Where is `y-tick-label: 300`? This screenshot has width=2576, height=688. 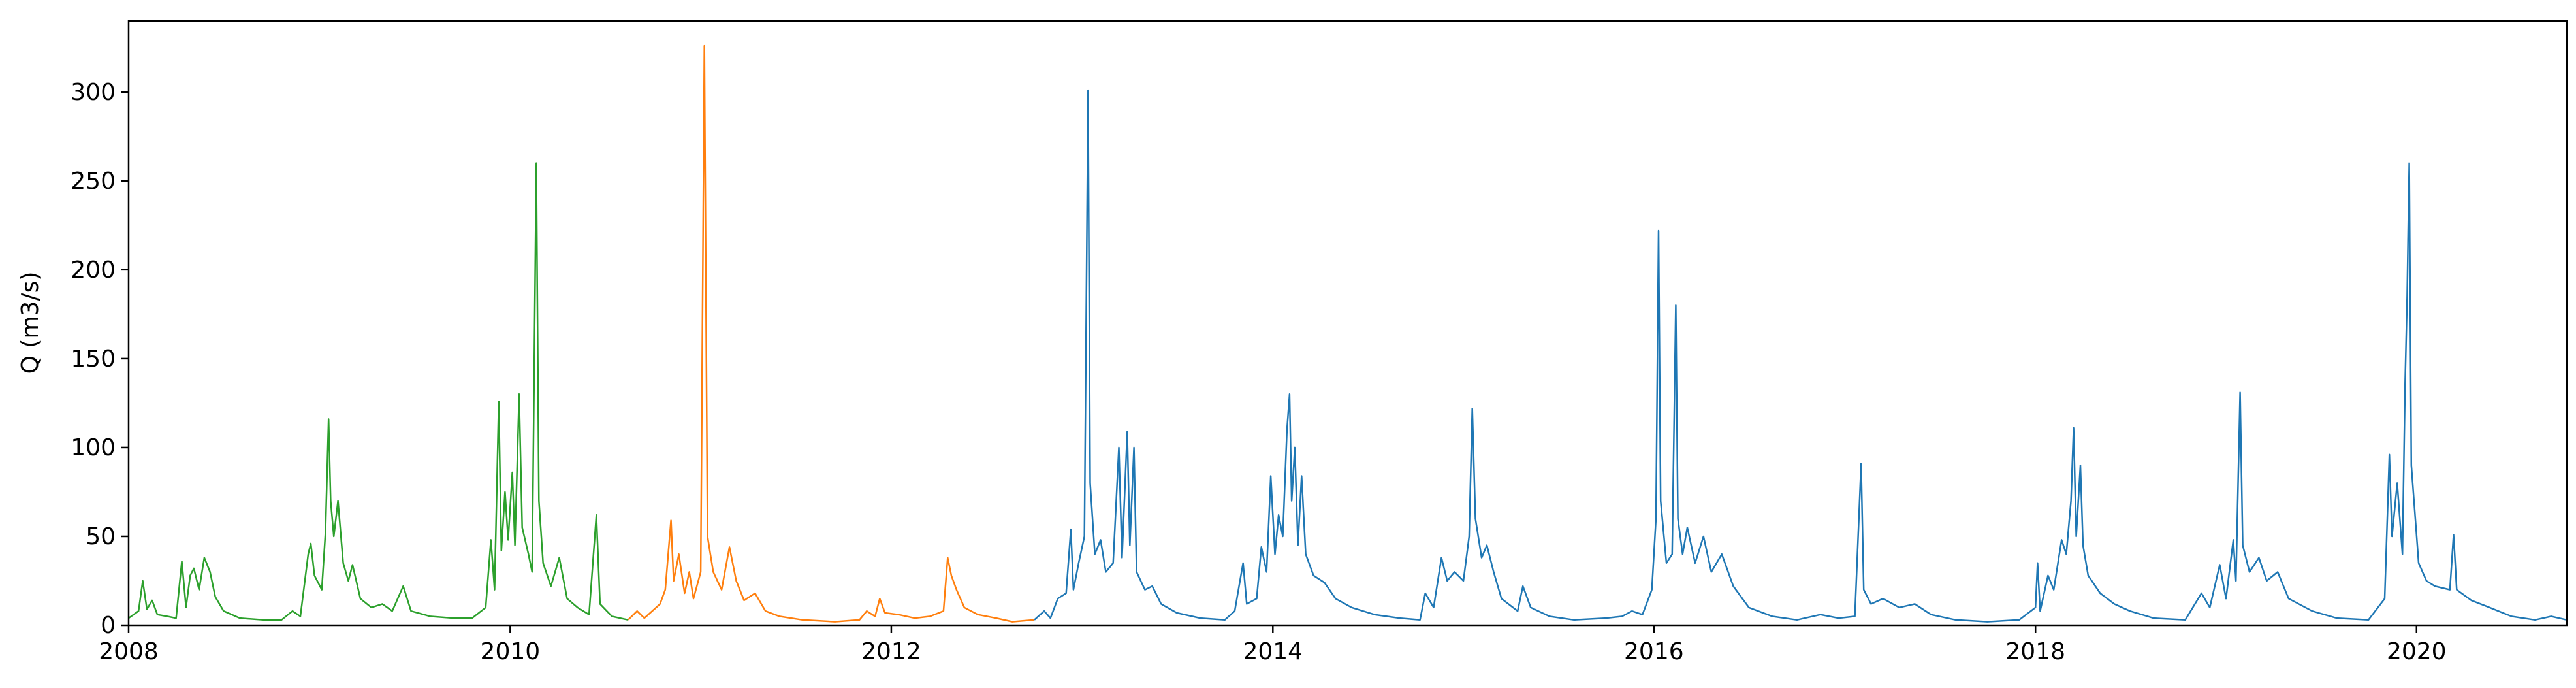 y-tick-label: 300 is located at coordinates (94, 92).